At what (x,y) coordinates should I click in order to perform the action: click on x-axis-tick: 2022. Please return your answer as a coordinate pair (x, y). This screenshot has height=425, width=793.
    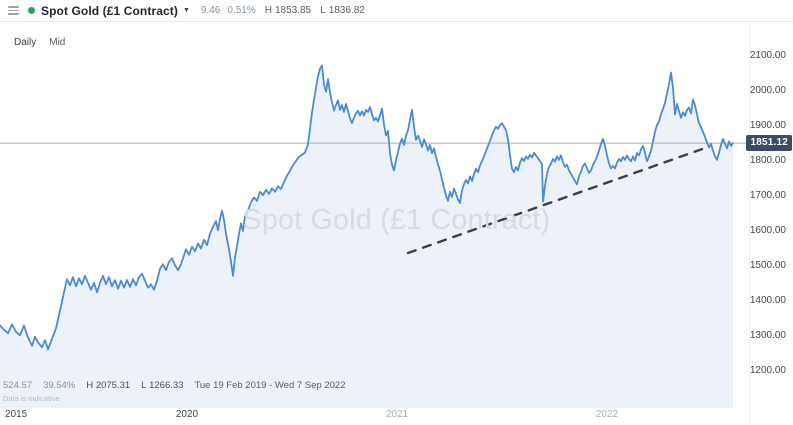
    Looking at the image, I should click on (607, 414).